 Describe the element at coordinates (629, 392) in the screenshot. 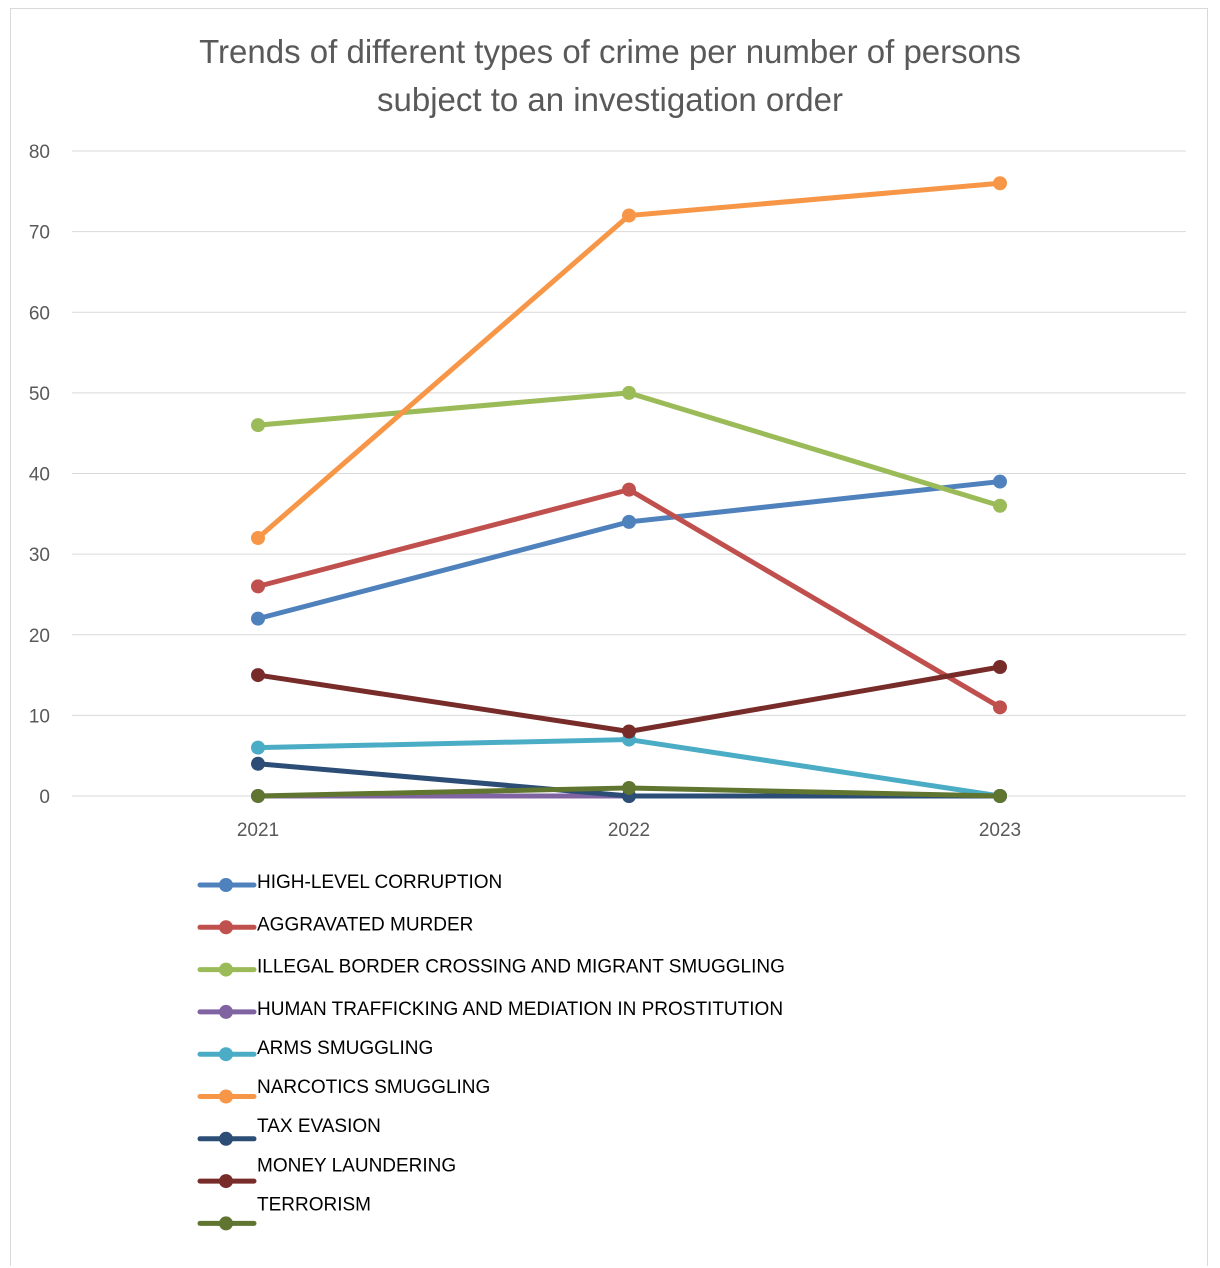

I see `data-point-illegal-border-crossing-and-migrant-smuggling-2022` at that location.